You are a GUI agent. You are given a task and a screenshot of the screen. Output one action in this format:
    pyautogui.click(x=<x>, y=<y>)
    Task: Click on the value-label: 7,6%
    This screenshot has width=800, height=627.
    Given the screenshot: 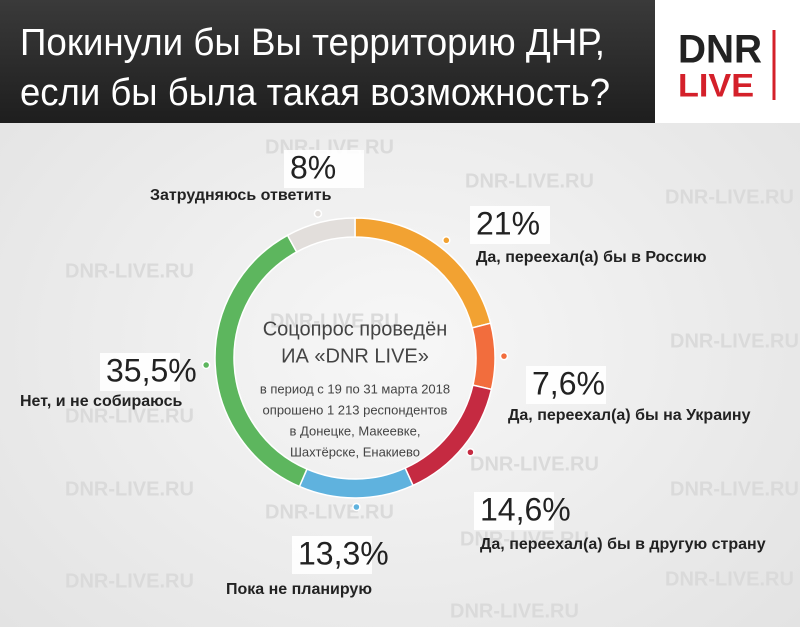 What is the action you would take?
    pyautogui.click(x=568, y=383)
    